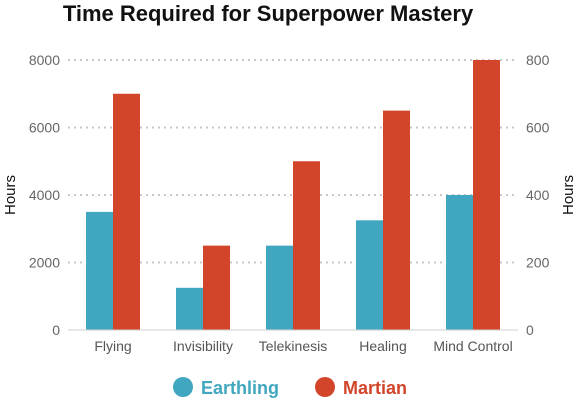  Describe the element at coordinates (530, 330) in the screenshot. I see `y-tick-label-right: 0` at that location.